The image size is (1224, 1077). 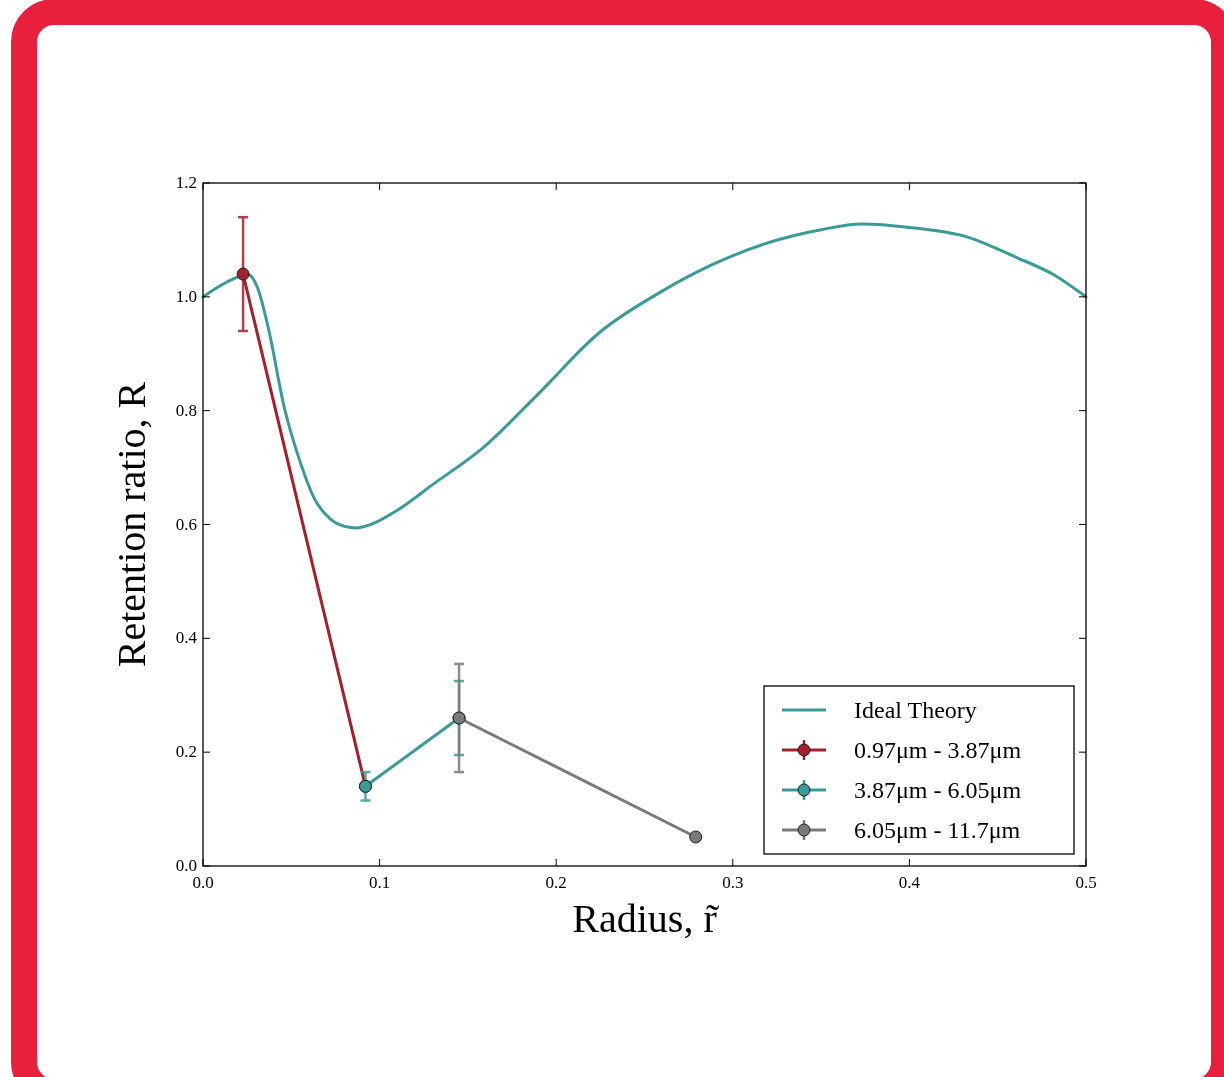 What do you see at coordinates (909, 882) in the screenshot?
I see `x-tick-label: 0.4` at bounding box center [909, 882].